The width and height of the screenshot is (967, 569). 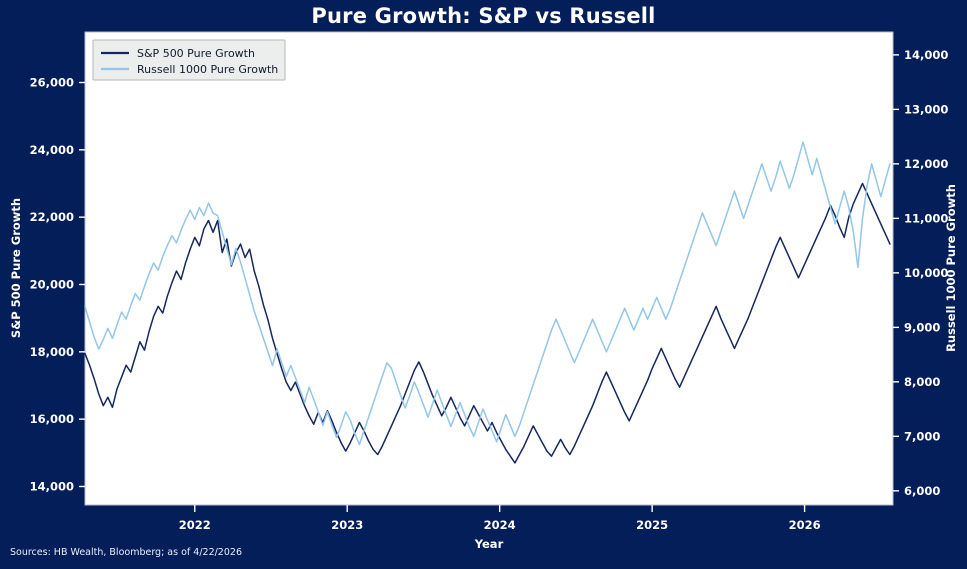 I want to click on legend-background, so click(x=189, y=60).